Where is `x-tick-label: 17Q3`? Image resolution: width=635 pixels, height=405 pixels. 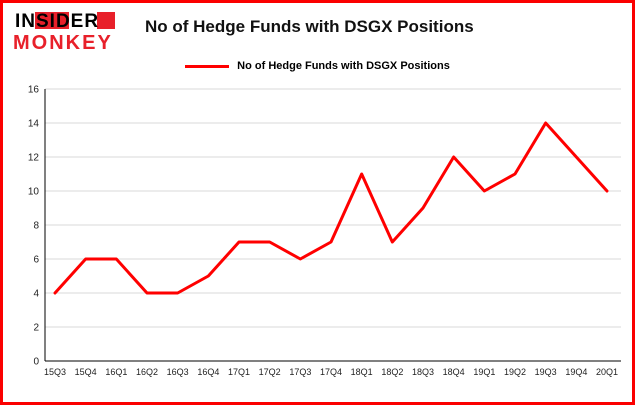 x-tick-label: 17Q3 is located at coordinates (300, 372).